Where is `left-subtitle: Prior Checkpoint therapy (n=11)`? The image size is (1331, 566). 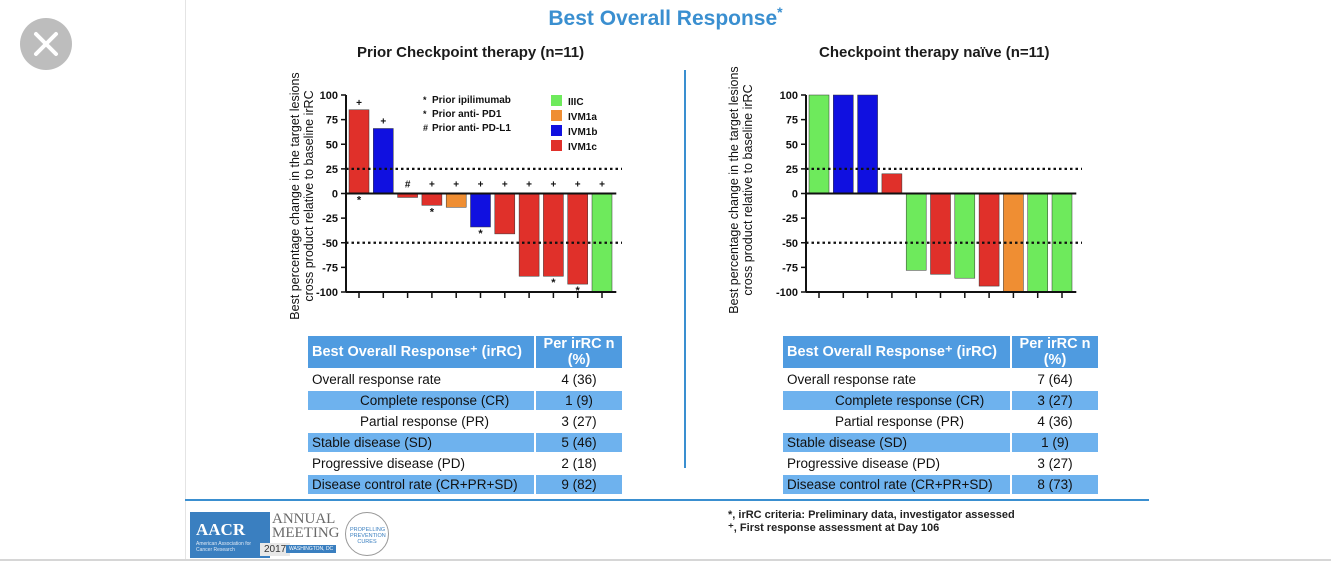 left-subtitle: Prior Checkpoint therapy (n=11) is located at coordinates (471, 52).